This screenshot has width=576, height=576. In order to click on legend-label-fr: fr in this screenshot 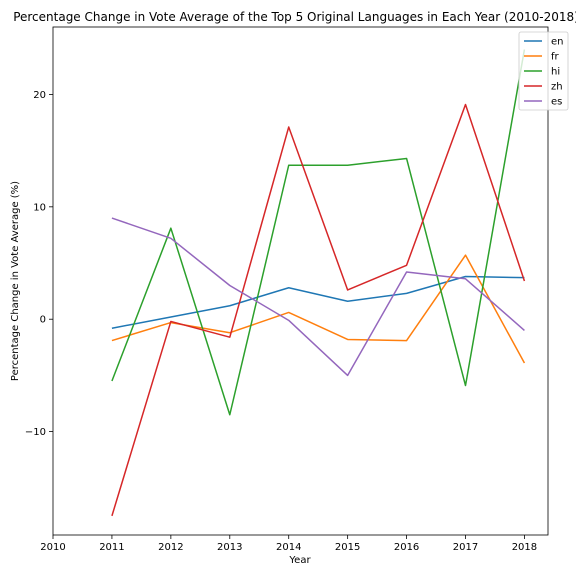, I will do `click(555, 57)`.